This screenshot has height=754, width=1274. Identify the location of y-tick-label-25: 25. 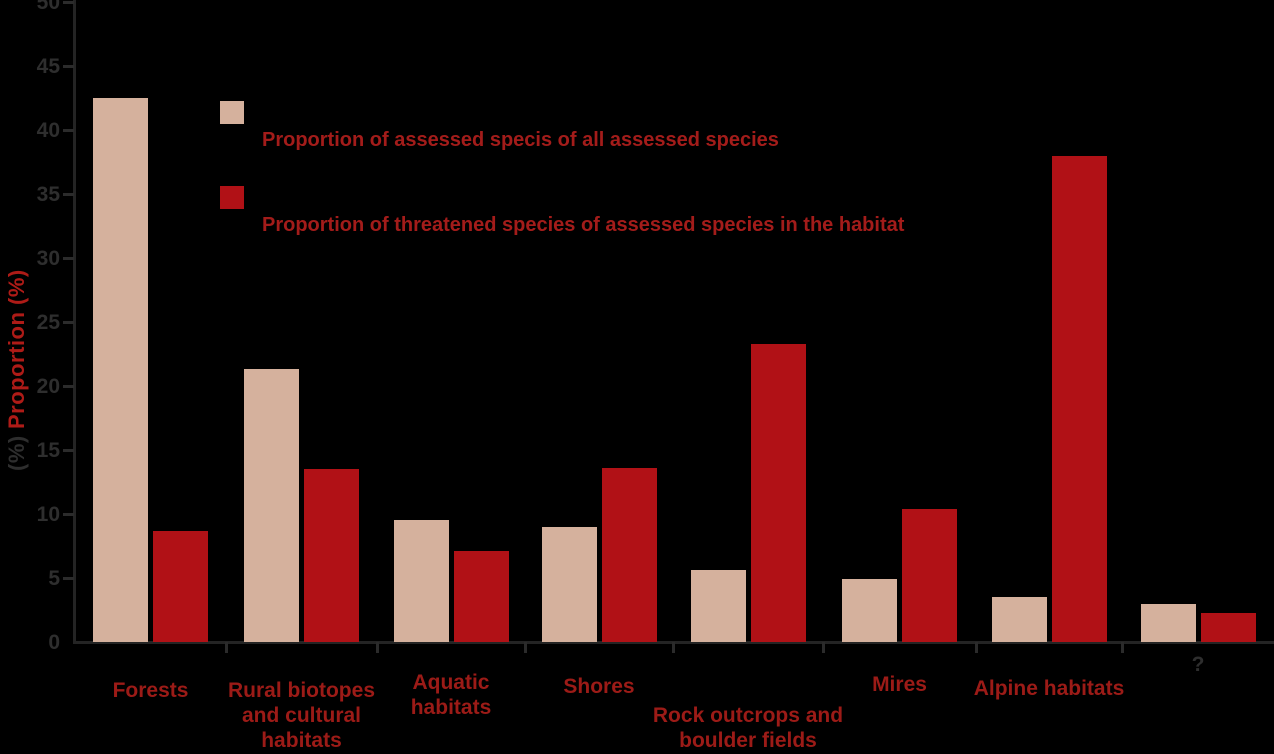
(48, 322).